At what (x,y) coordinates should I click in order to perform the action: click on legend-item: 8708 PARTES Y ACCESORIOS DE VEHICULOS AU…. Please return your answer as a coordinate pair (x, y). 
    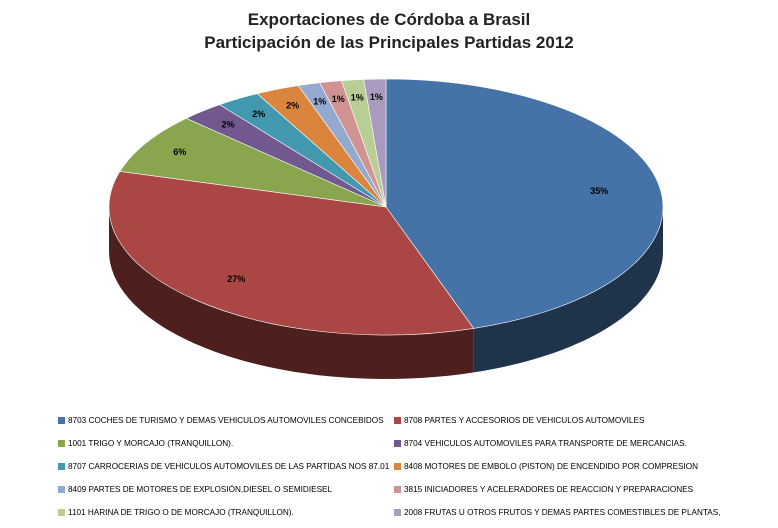
    Looking at the image, I should click on (519, 420).